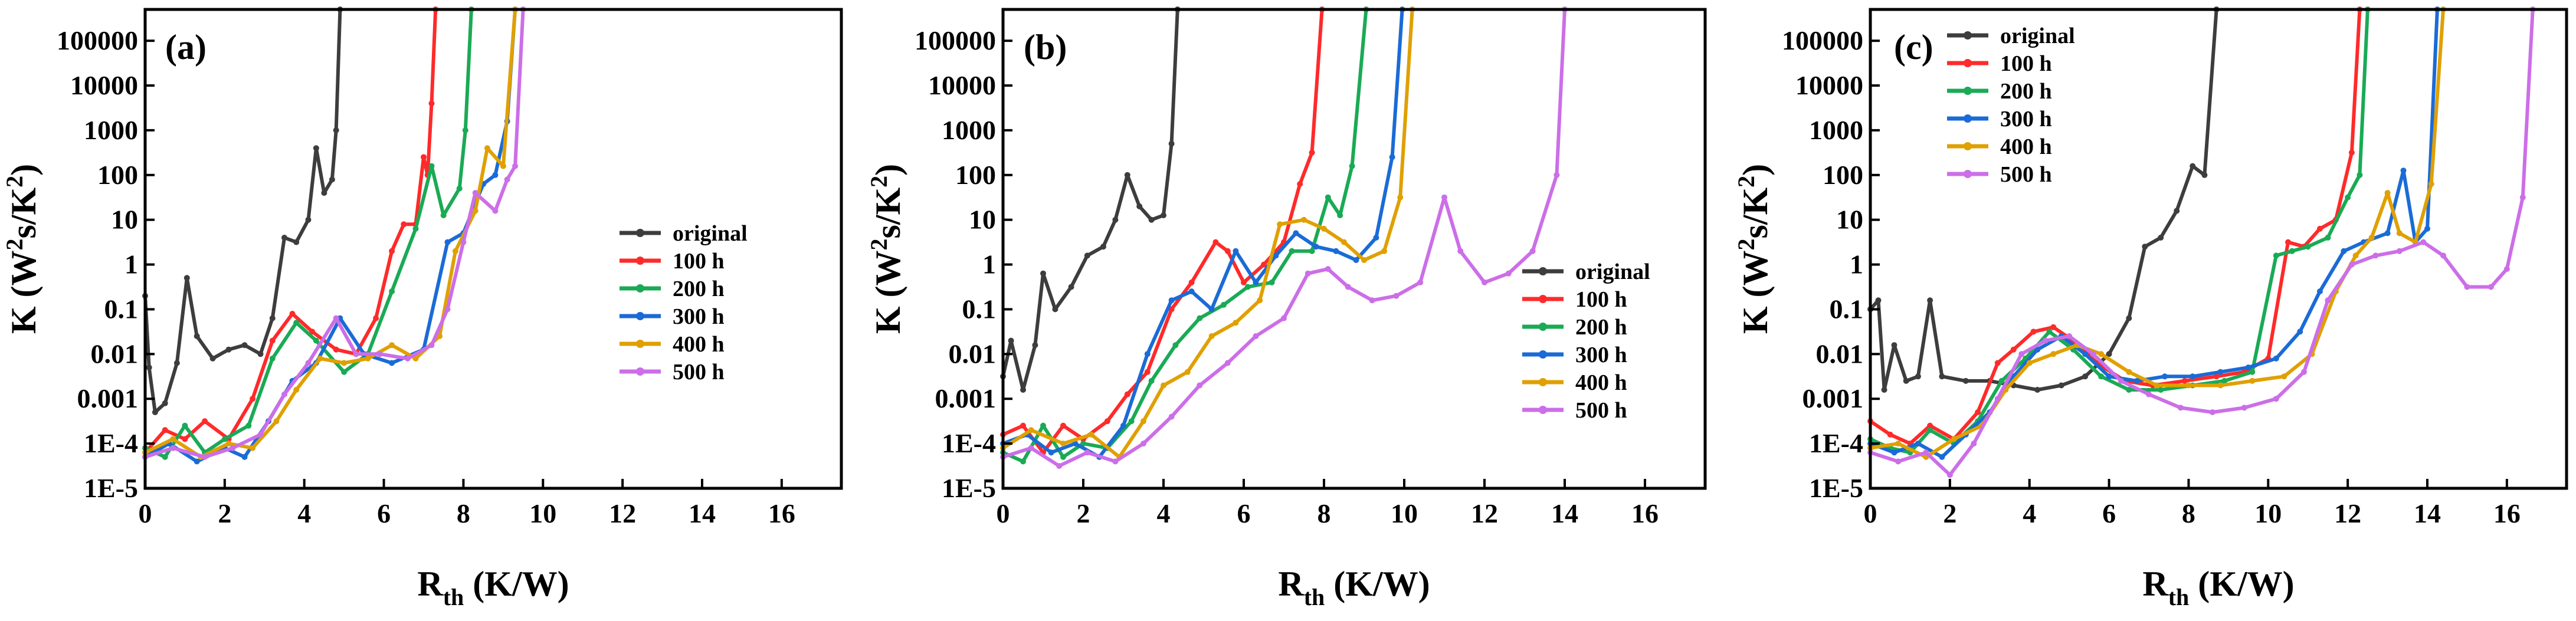  I want to click on y-axis-title-pre: K (W, so click(1755, 292).